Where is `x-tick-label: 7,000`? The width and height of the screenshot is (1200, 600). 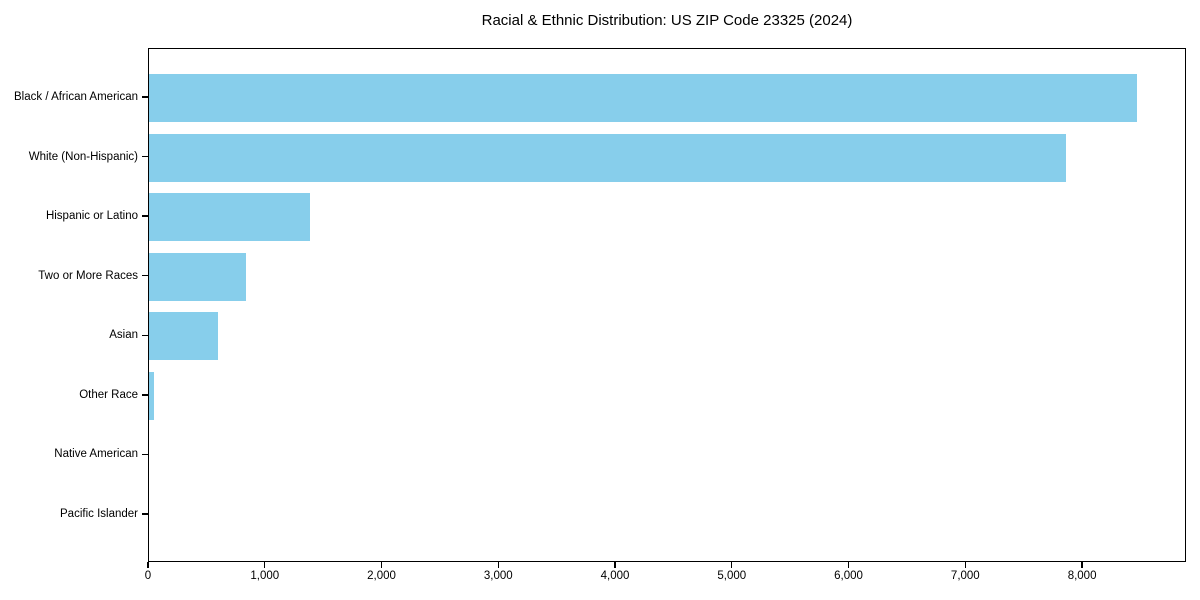
x-tick-label: 7,000 is located at coordinates (965, 576).